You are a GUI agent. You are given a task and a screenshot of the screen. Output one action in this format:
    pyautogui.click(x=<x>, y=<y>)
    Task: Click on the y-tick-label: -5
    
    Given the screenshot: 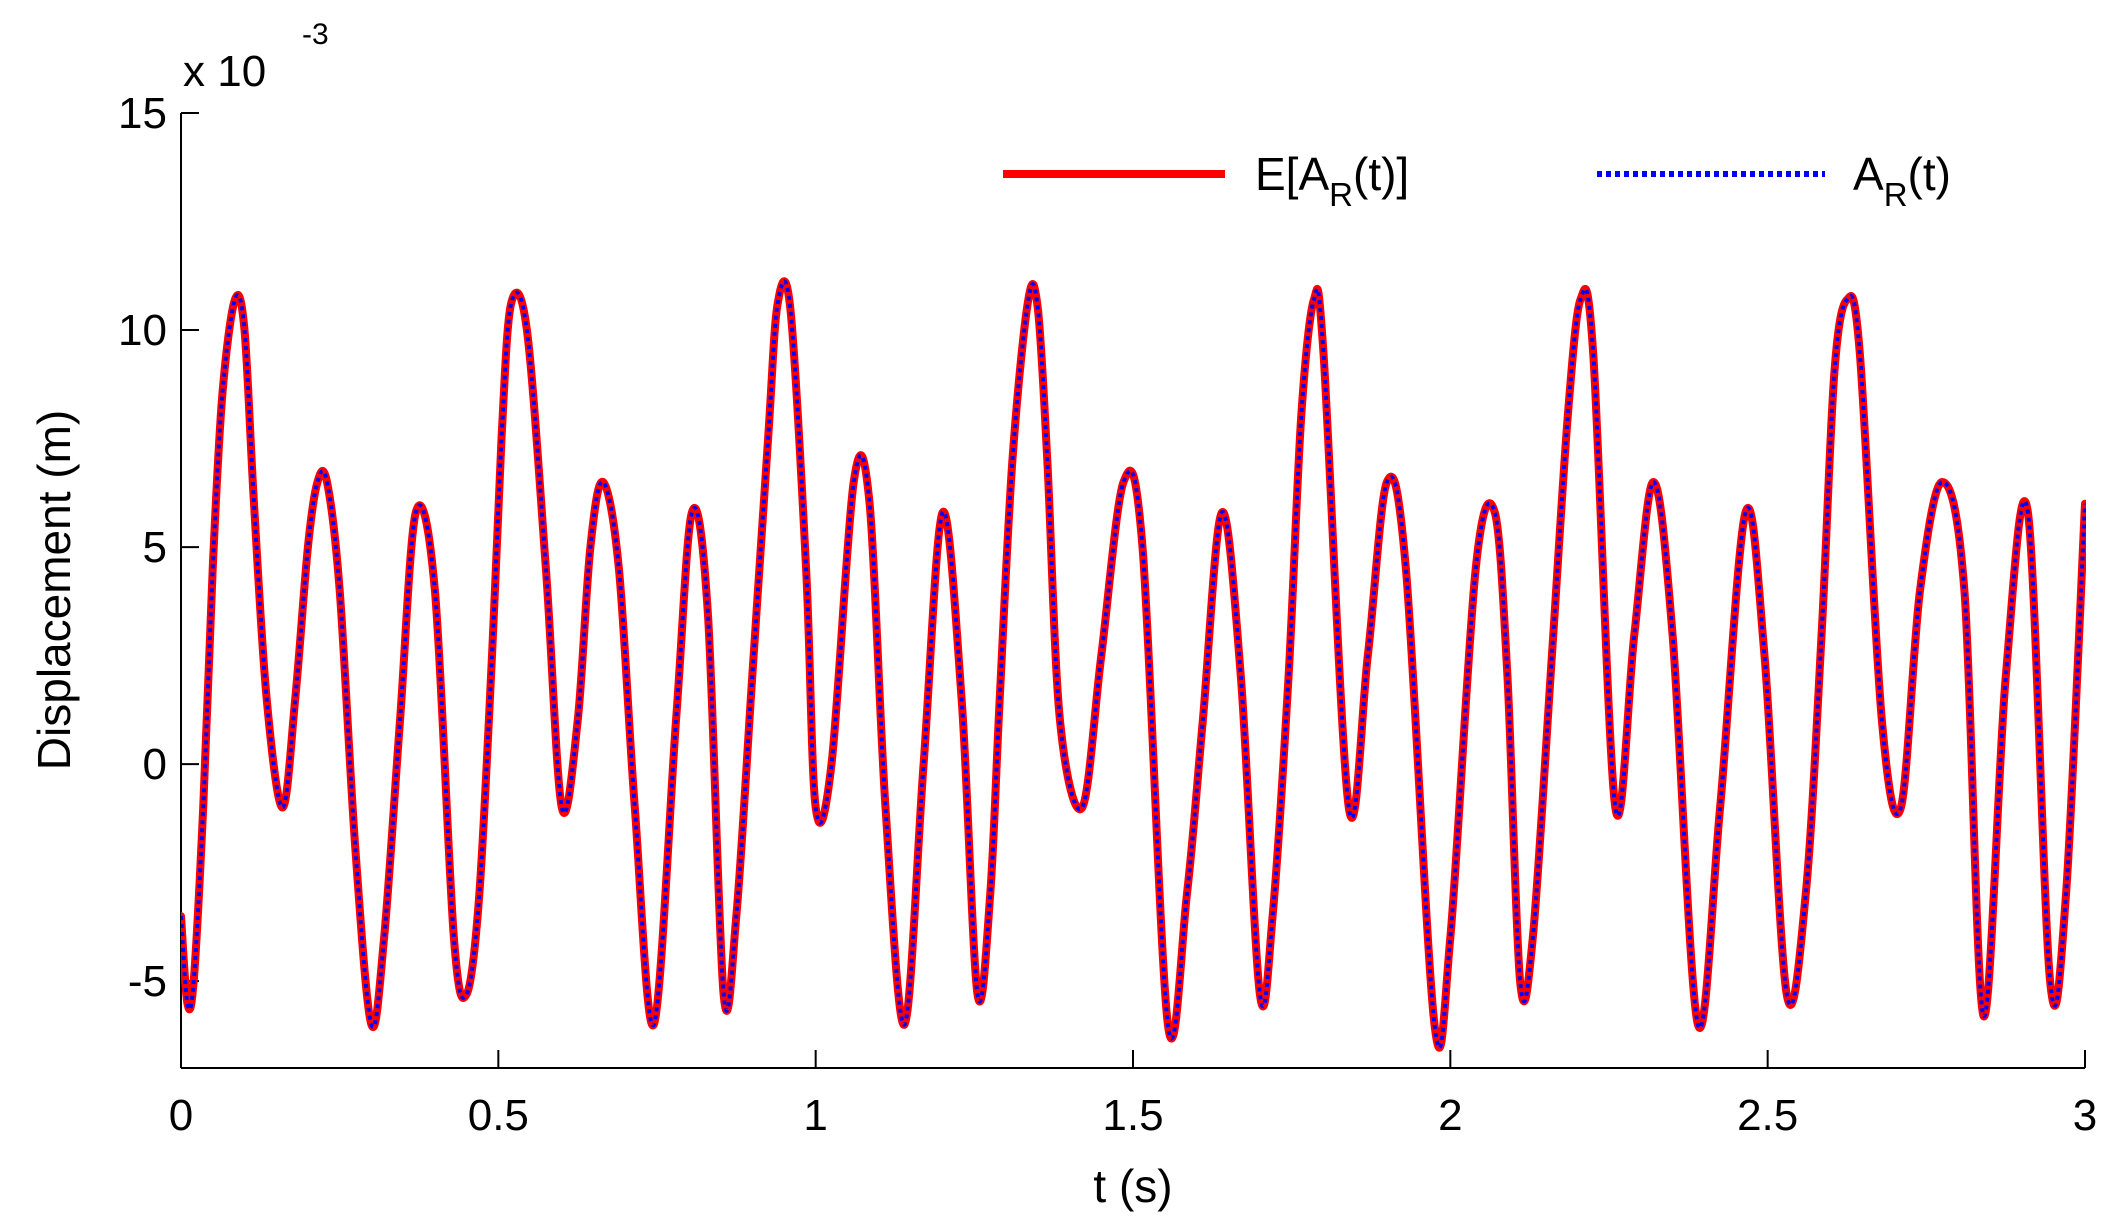 What is the action you would take?
    pyautogui.click(x=147, y=981)
    